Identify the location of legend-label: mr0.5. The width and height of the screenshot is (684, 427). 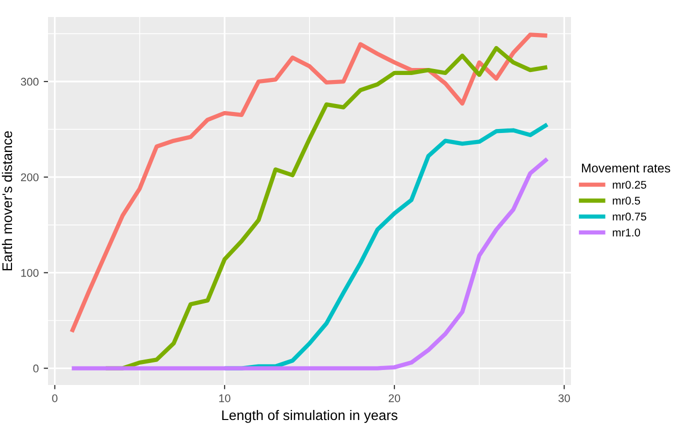
(626, 200).